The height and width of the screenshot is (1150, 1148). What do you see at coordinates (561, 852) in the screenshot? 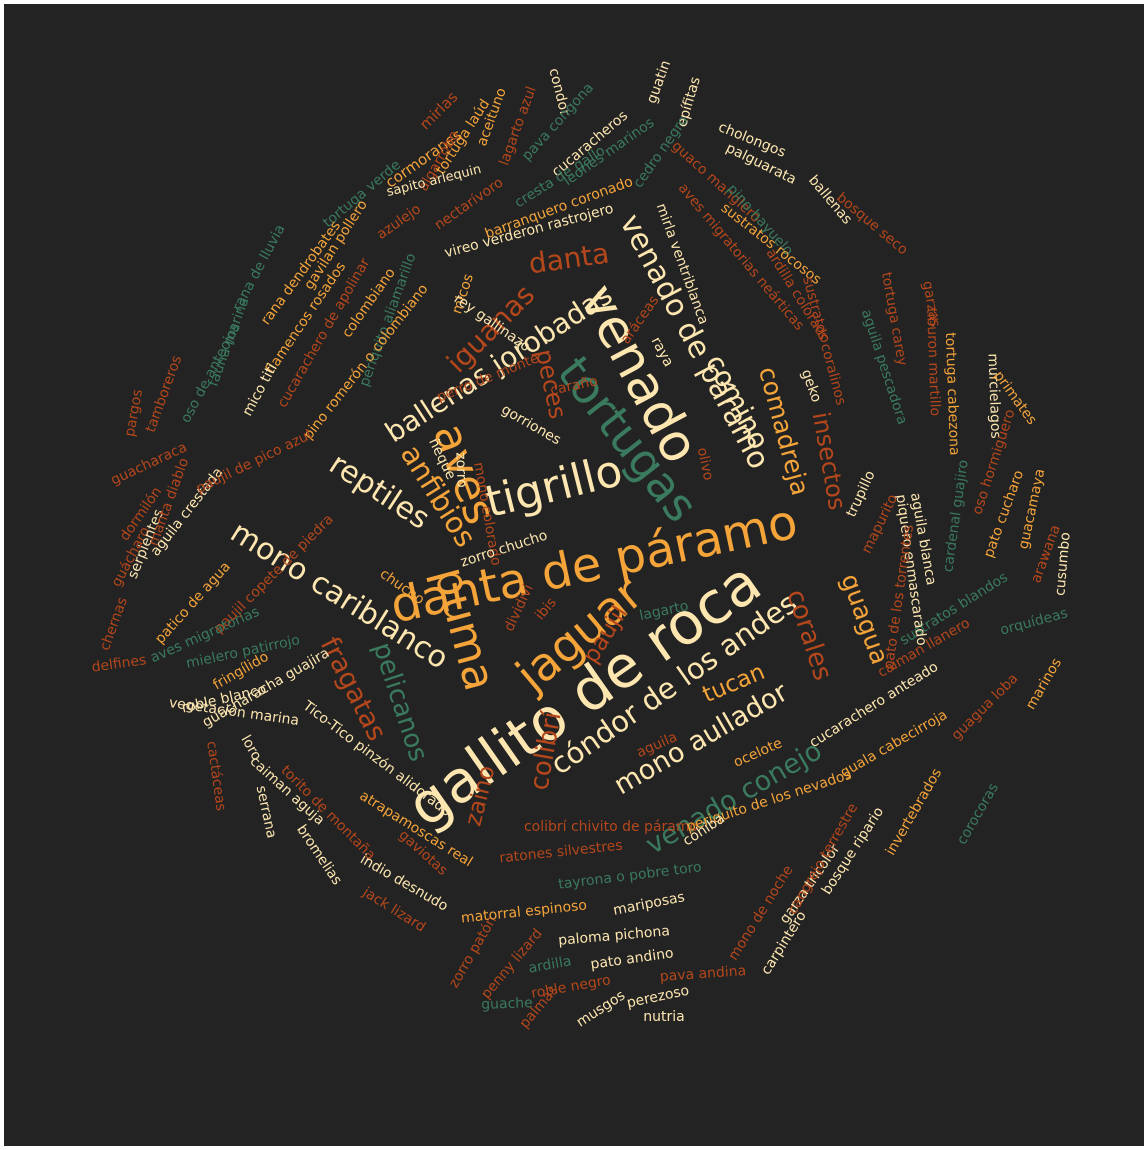
I see `word: ratones silvestres` at bounding box center [561, 852].